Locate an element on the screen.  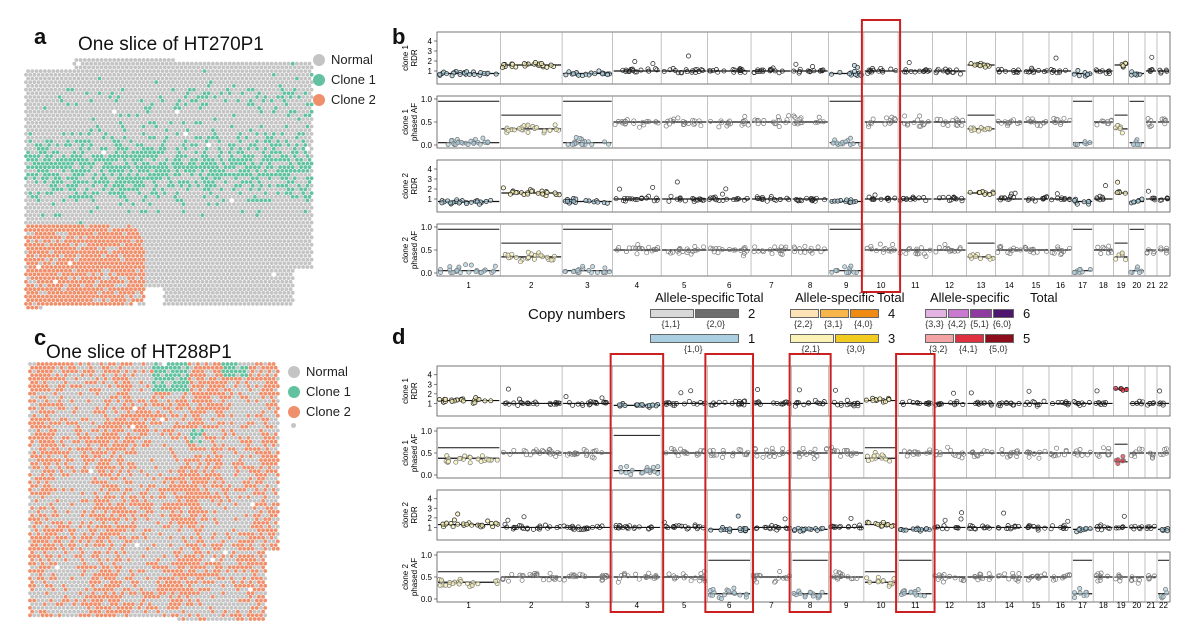
ytick-label: 0.0 is located at coordinates (427, 475).